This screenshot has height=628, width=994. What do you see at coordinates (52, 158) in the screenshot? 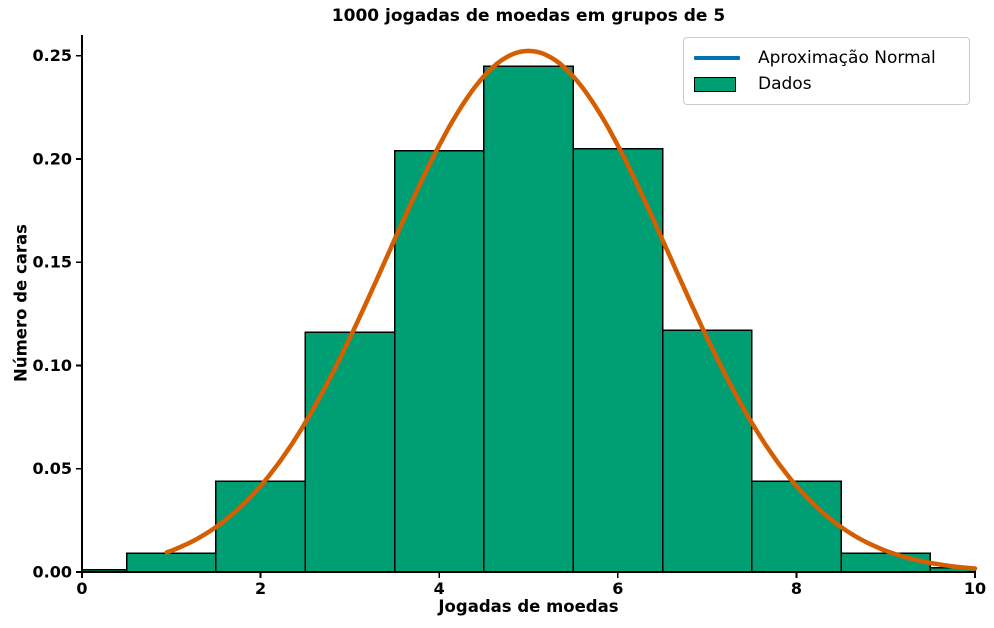
I see `y-tick-label: 0.20` at bounding box center [52, 158].